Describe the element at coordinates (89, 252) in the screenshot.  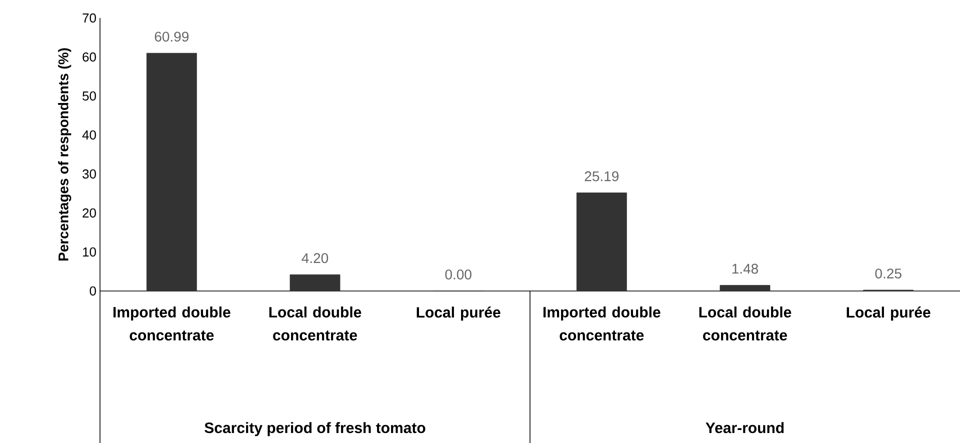
I see `y-tick-label: 10` at that location.